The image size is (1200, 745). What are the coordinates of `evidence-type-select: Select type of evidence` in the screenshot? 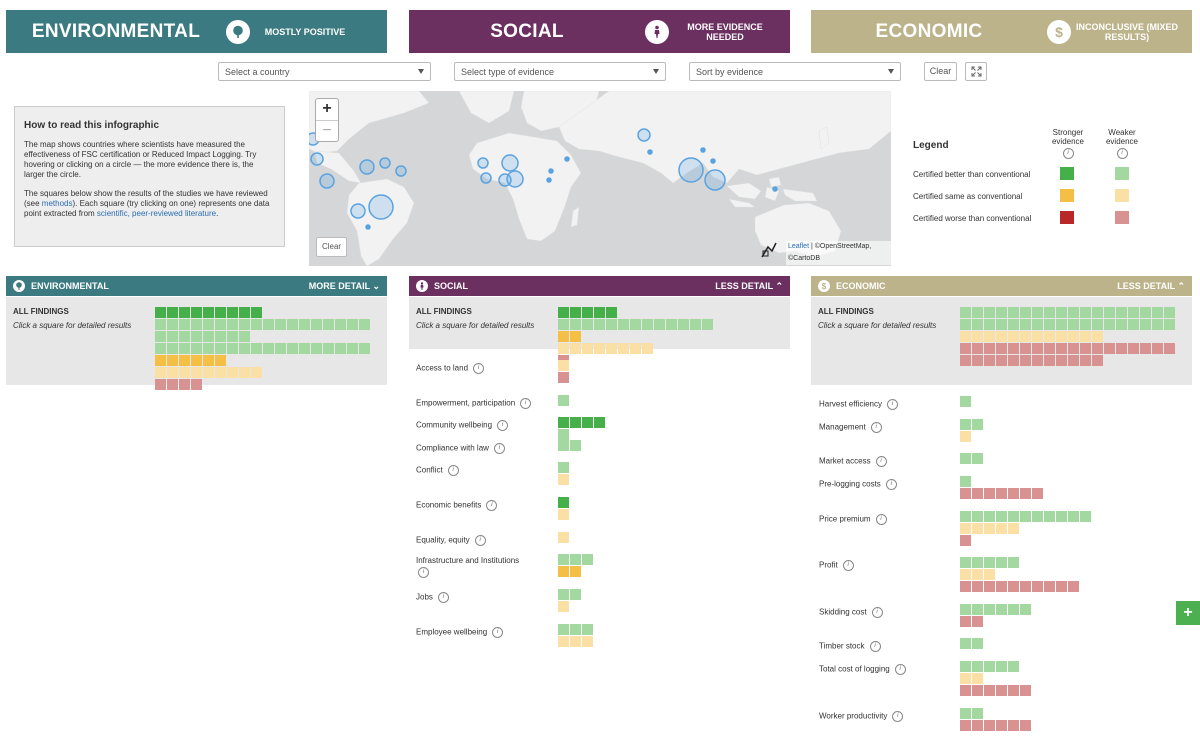 It's located at (560, 71).